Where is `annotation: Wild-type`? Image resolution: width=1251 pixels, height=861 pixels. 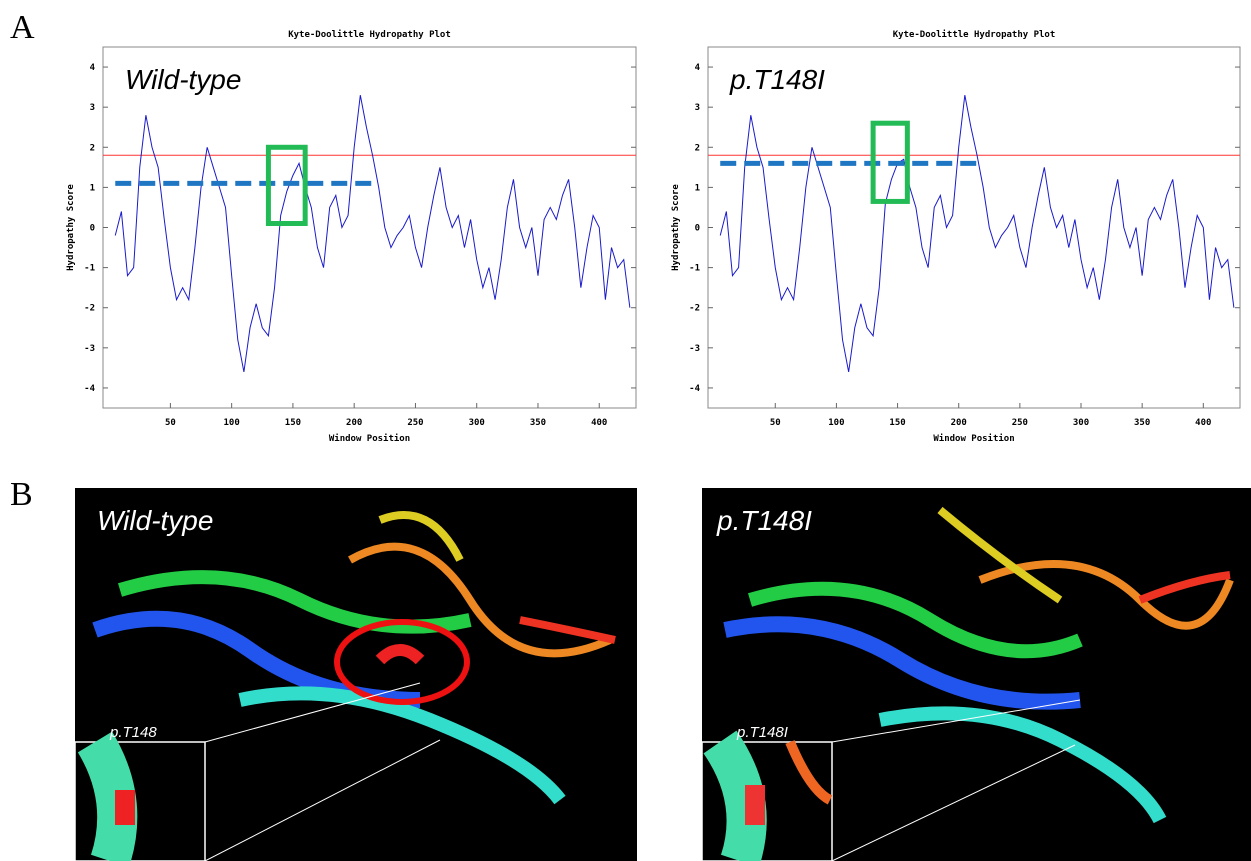 annotation: Wild-type is located at coordinates (183, 79).